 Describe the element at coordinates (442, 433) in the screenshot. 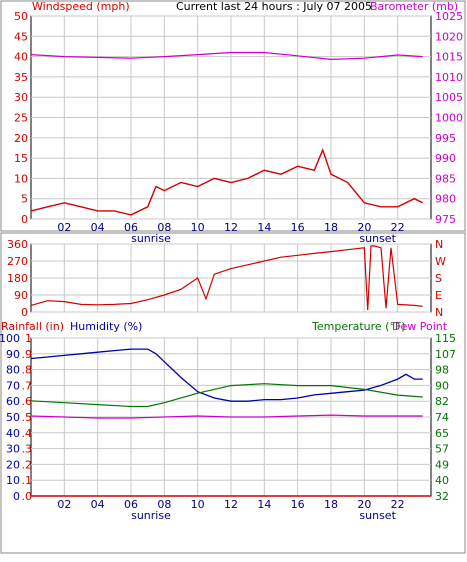

I see `temperature-tick-label: 65` at that location.